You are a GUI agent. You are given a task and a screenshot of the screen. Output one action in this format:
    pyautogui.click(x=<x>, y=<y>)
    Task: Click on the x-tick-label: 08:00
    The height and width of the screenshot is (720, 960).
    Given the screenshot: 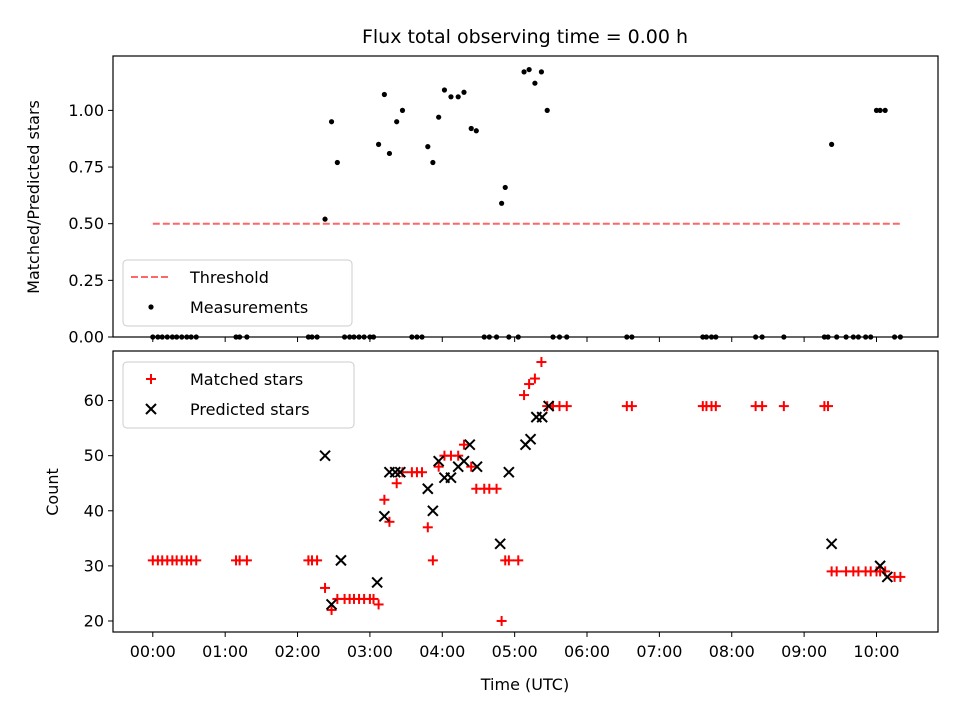 What is the action you would take?
    pyautogui.click(x=732, y=651)
    